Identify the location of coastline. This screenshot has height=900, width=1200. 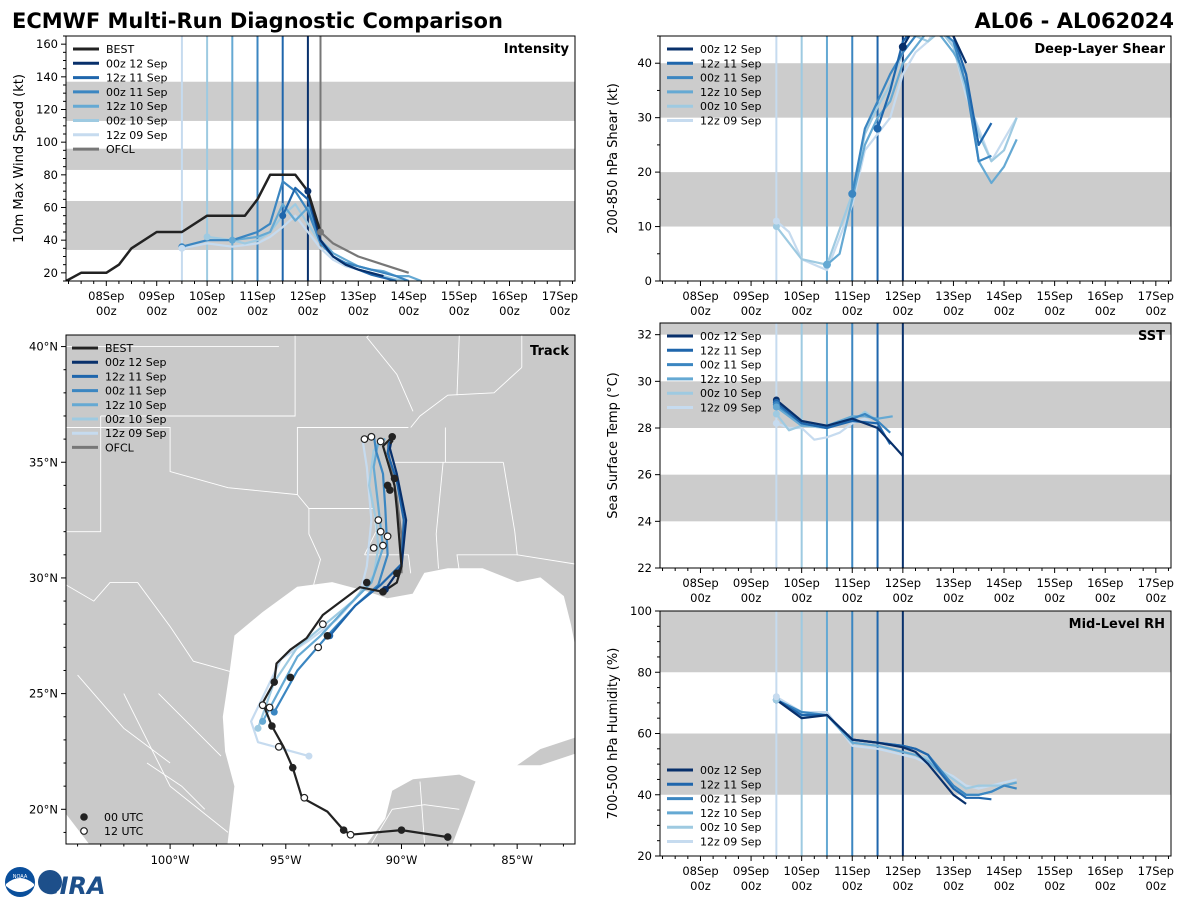
(398, 706).